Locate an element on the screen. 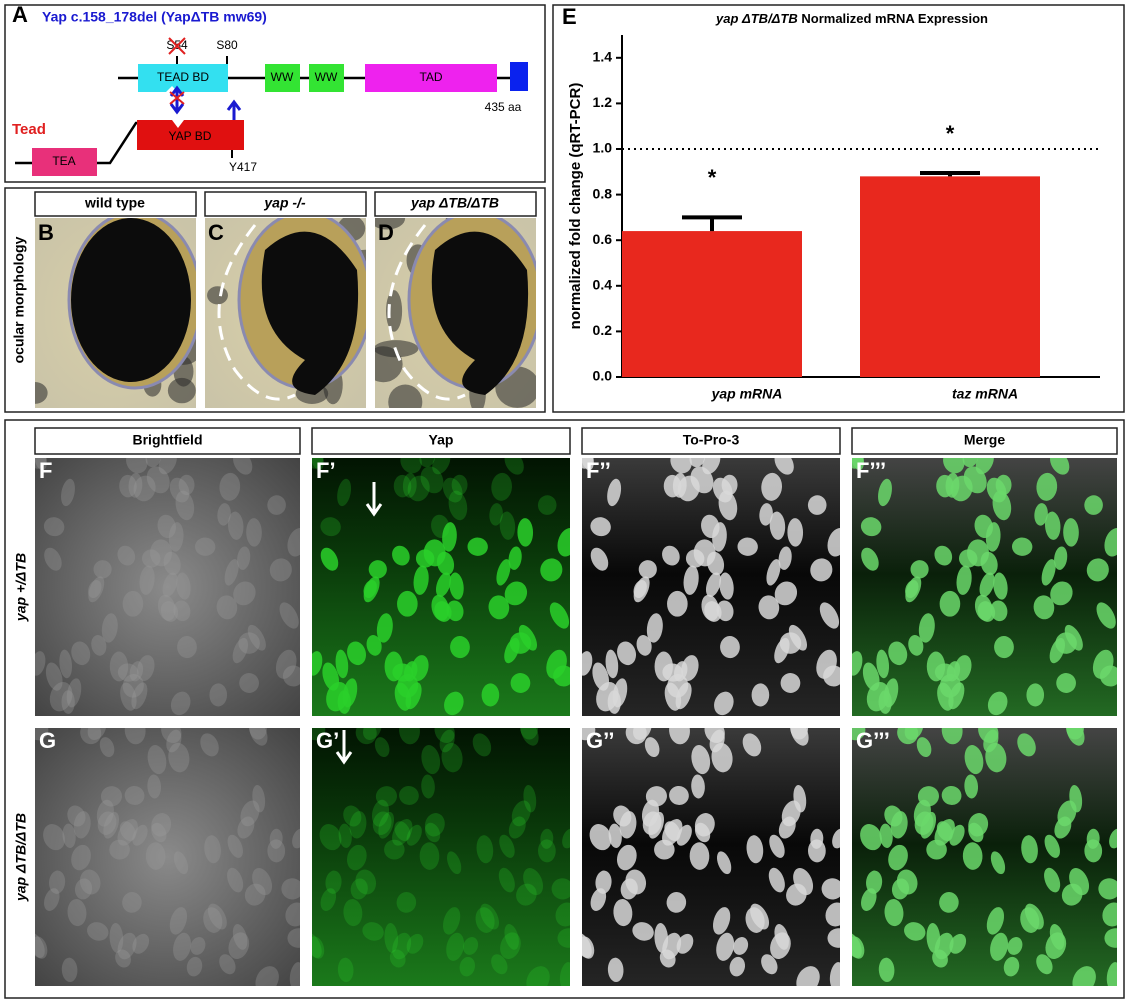 This screenshot has height=1003, width=1129. panel-letter: A is located at coordinates (20, 14).